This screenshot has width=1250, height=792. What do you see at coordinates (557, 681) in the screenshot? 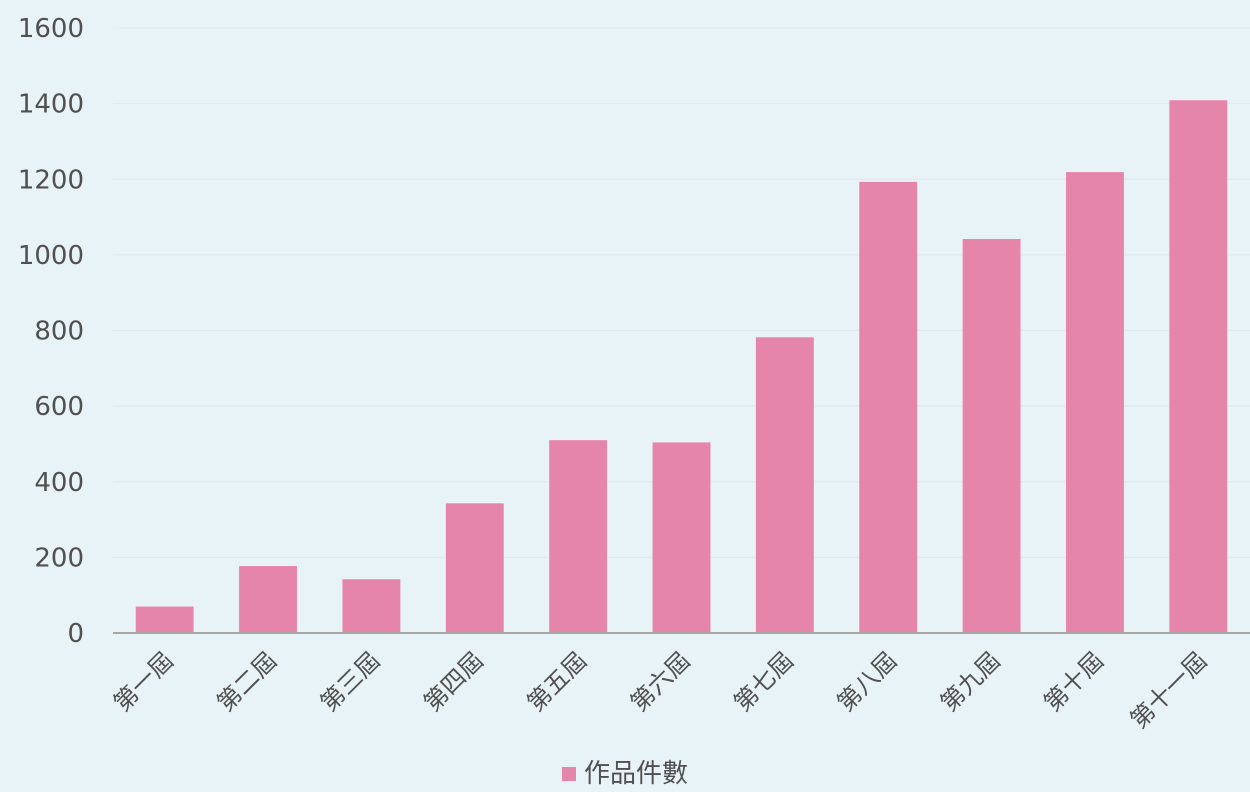
I see `x-tick-label: 第五屆` at bounding box center [557, 681].